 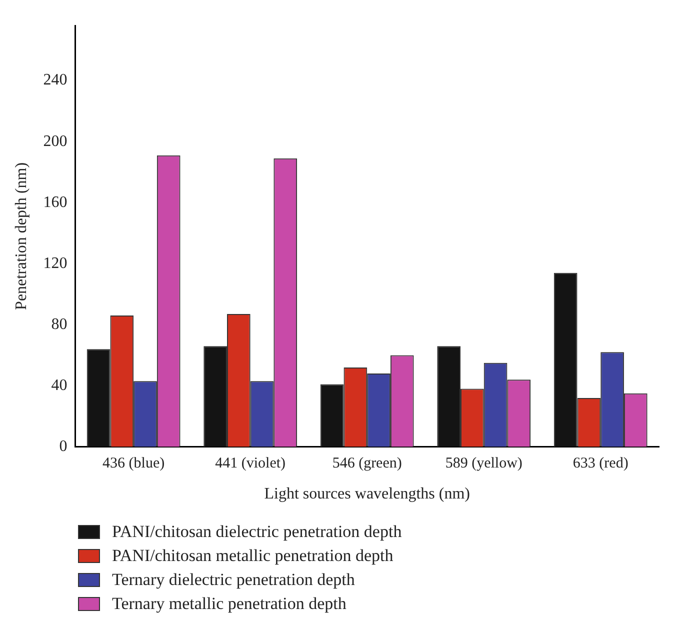 I want to click on y-tick-label: 0, so click(x=63, y=447).